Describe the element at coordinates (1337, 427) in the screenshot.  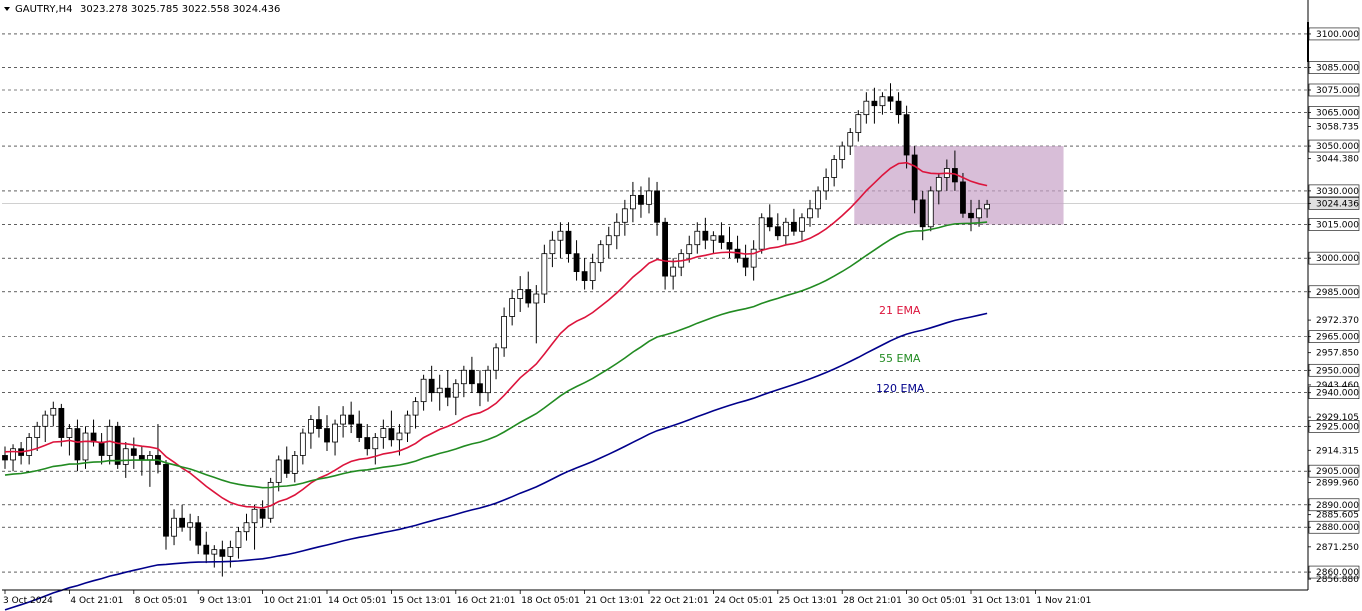
I see `price-tick-label: 2925.000` at that location.